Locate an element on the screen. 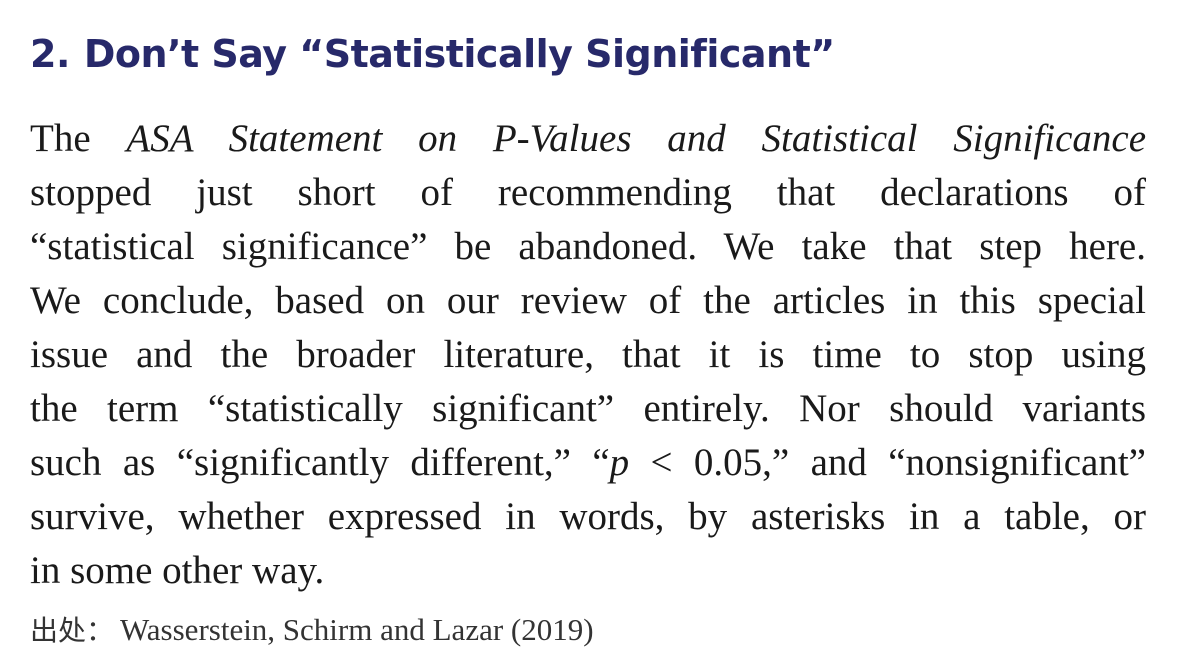  section-heading: 2. Don’t Say “Statistically Significant” is located at coordinates (432, 54).